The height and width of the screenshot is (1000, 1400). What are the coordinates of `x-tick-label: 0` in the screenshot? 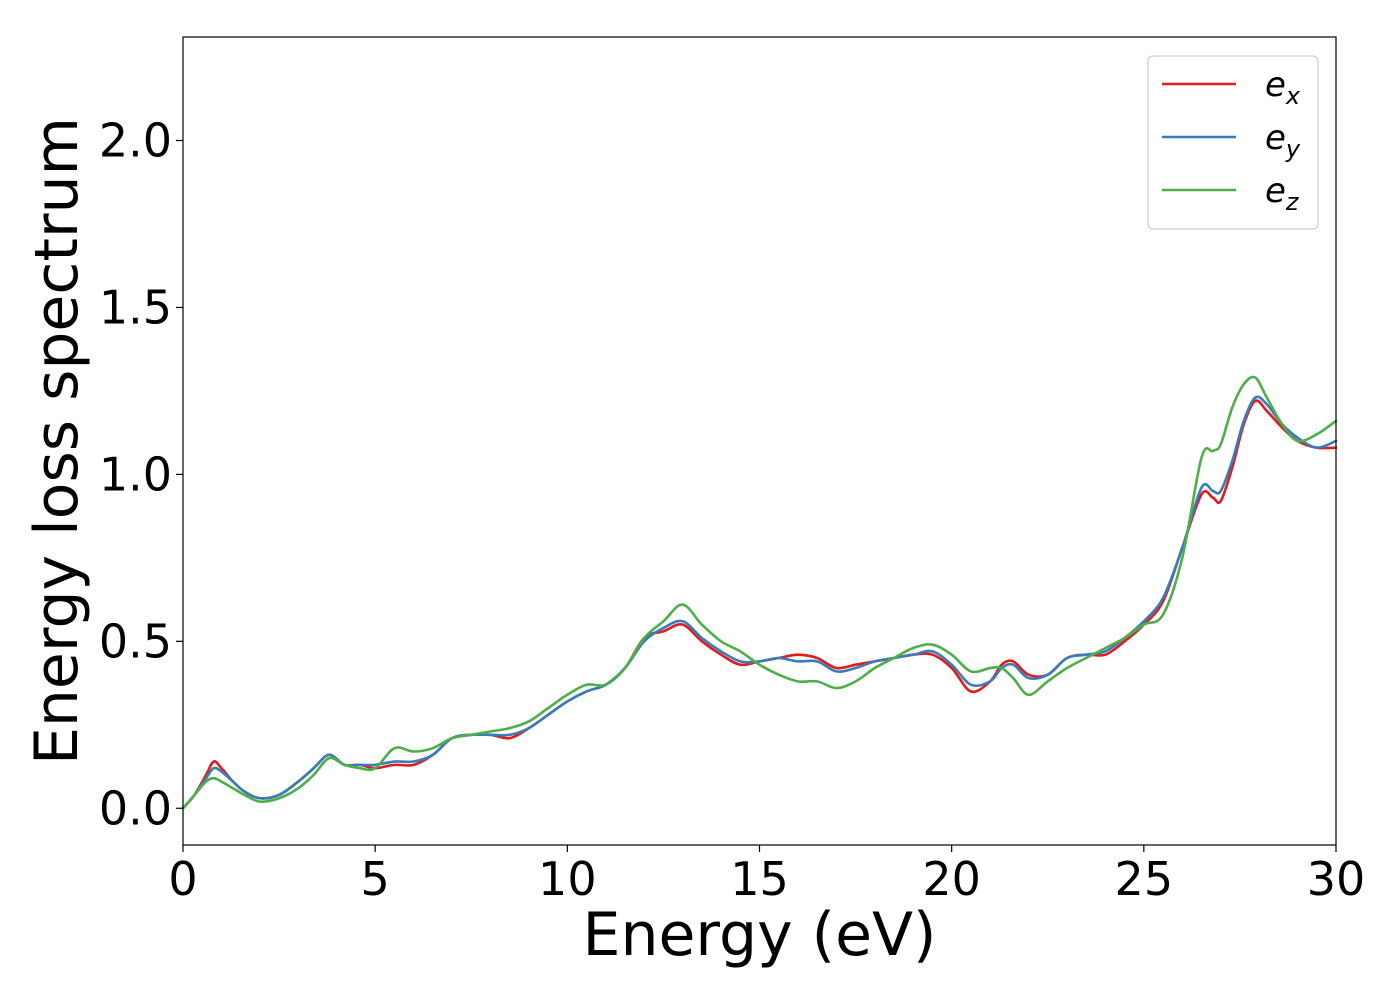 It's located at (182, 879).